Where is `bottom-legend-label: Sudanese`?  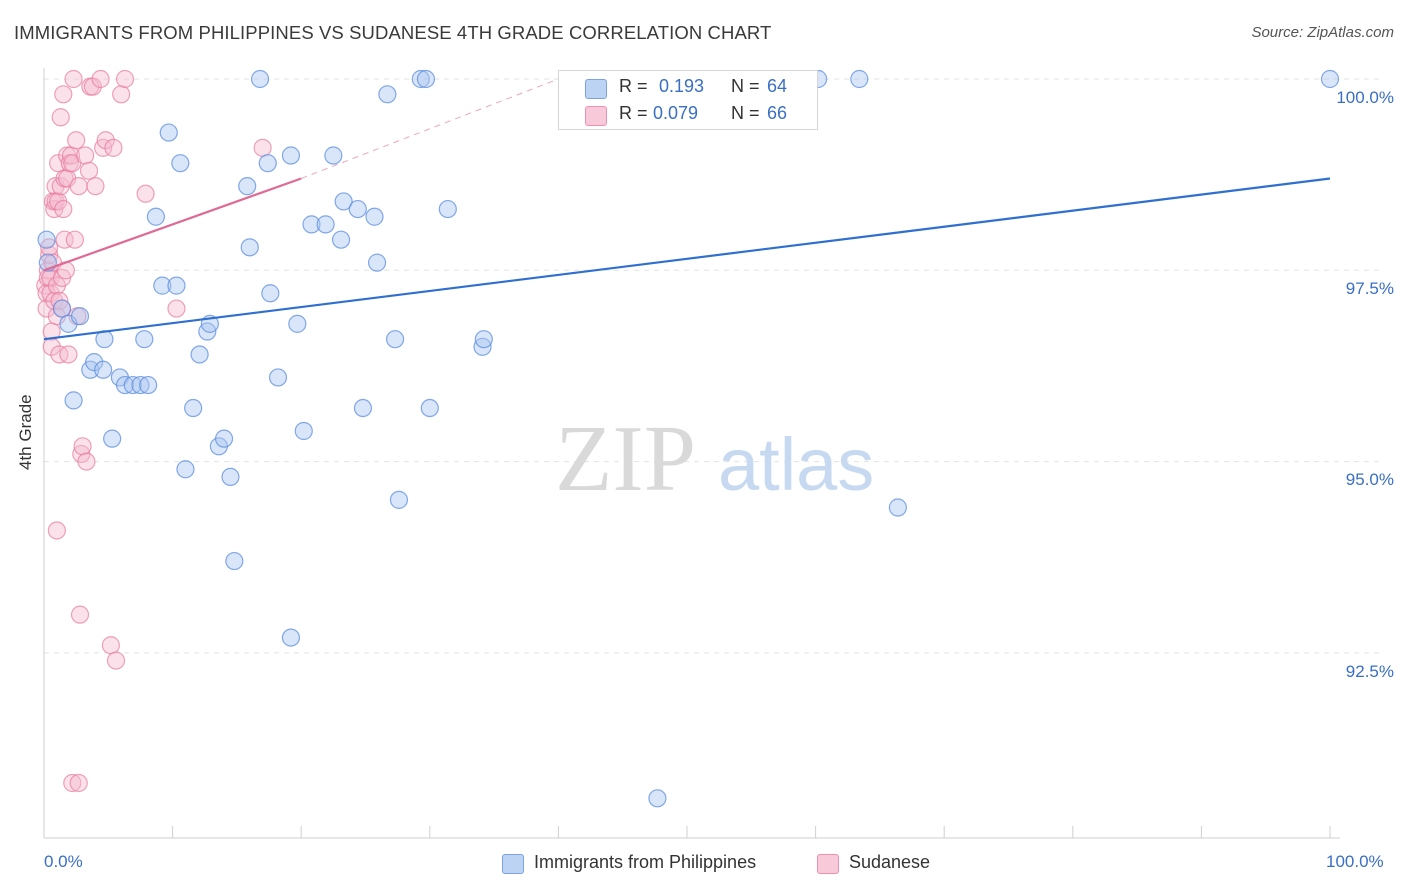 bottom-legend-label: Sudanese is located at coordinates (890, 862).